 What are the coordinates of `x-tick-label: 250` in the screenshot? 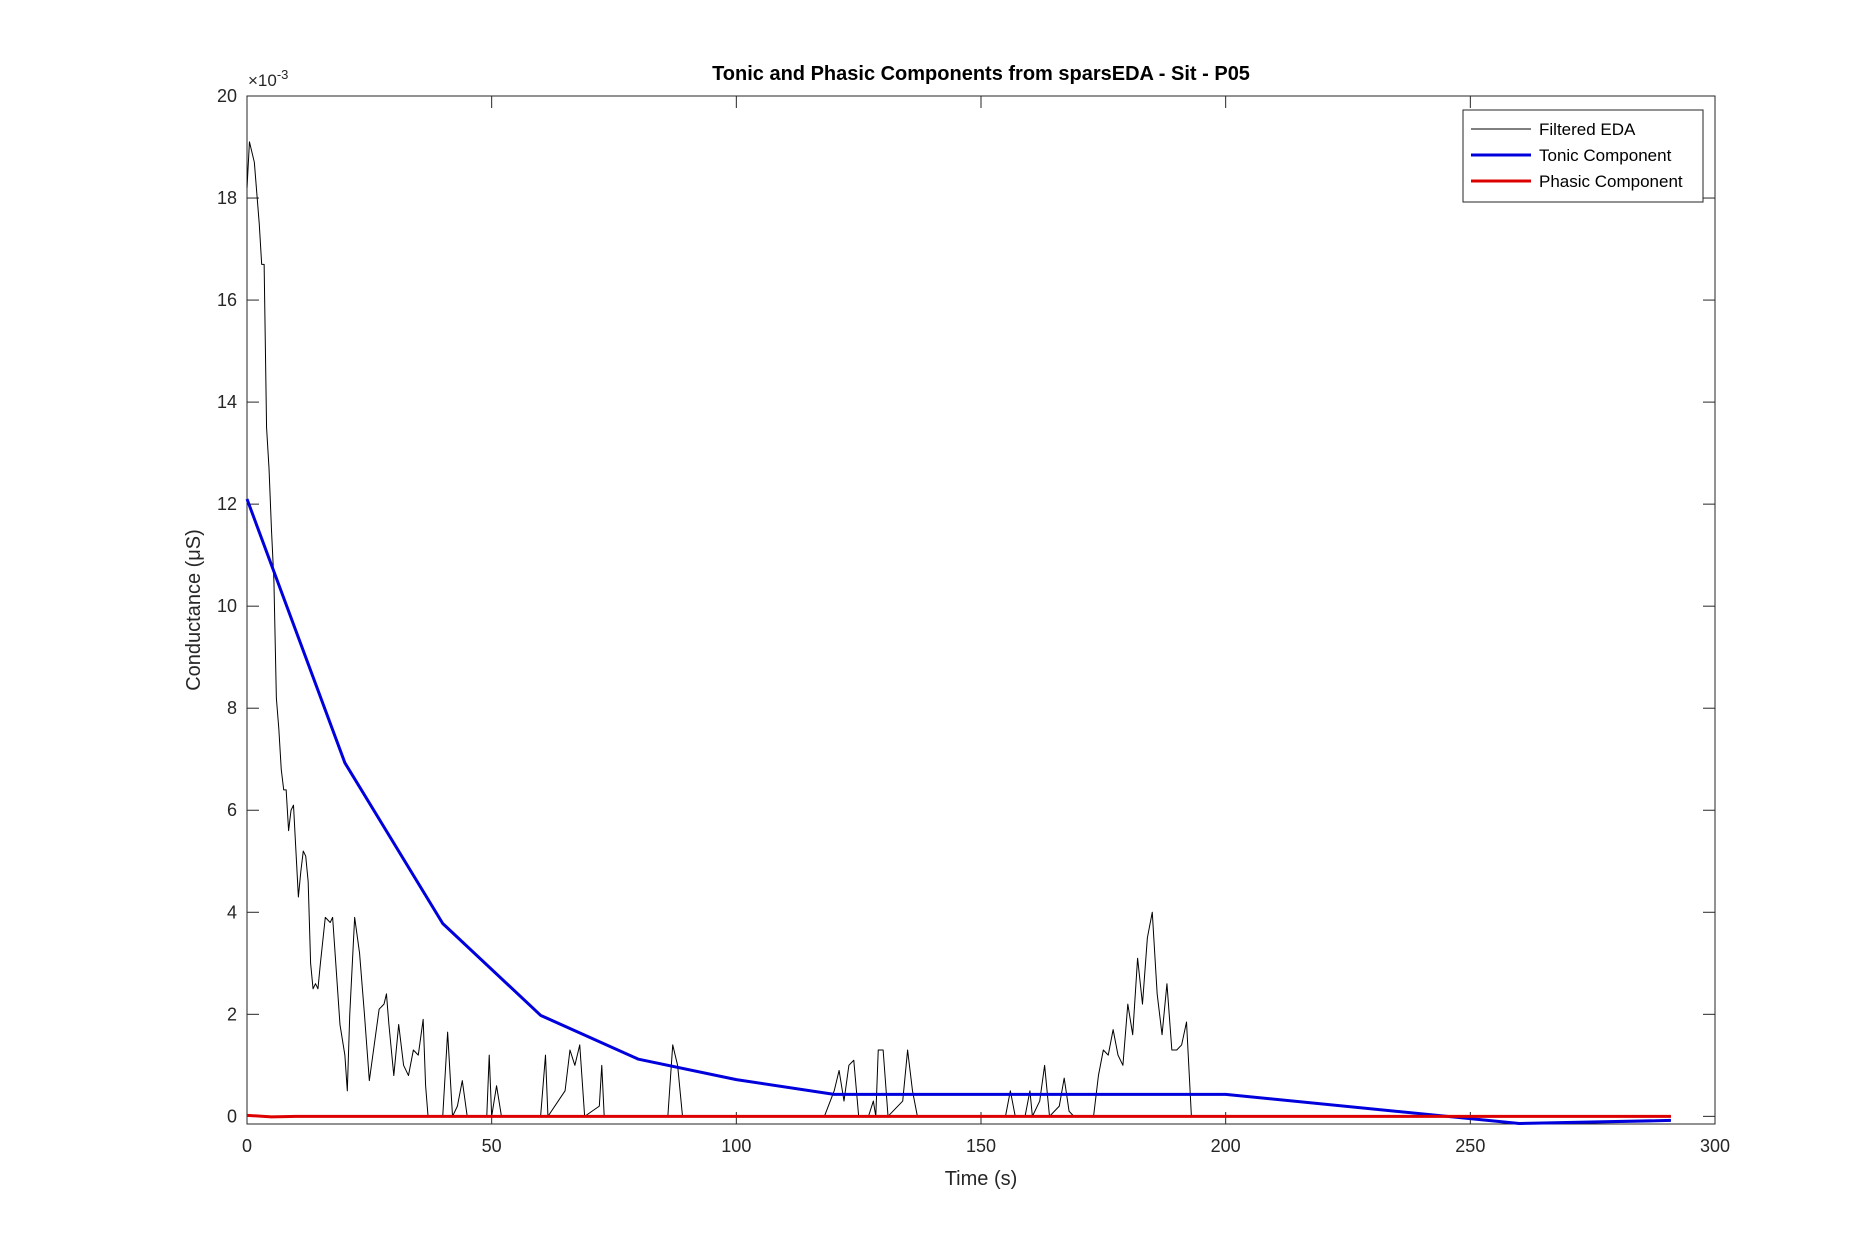 It's located at (1470, 1146).